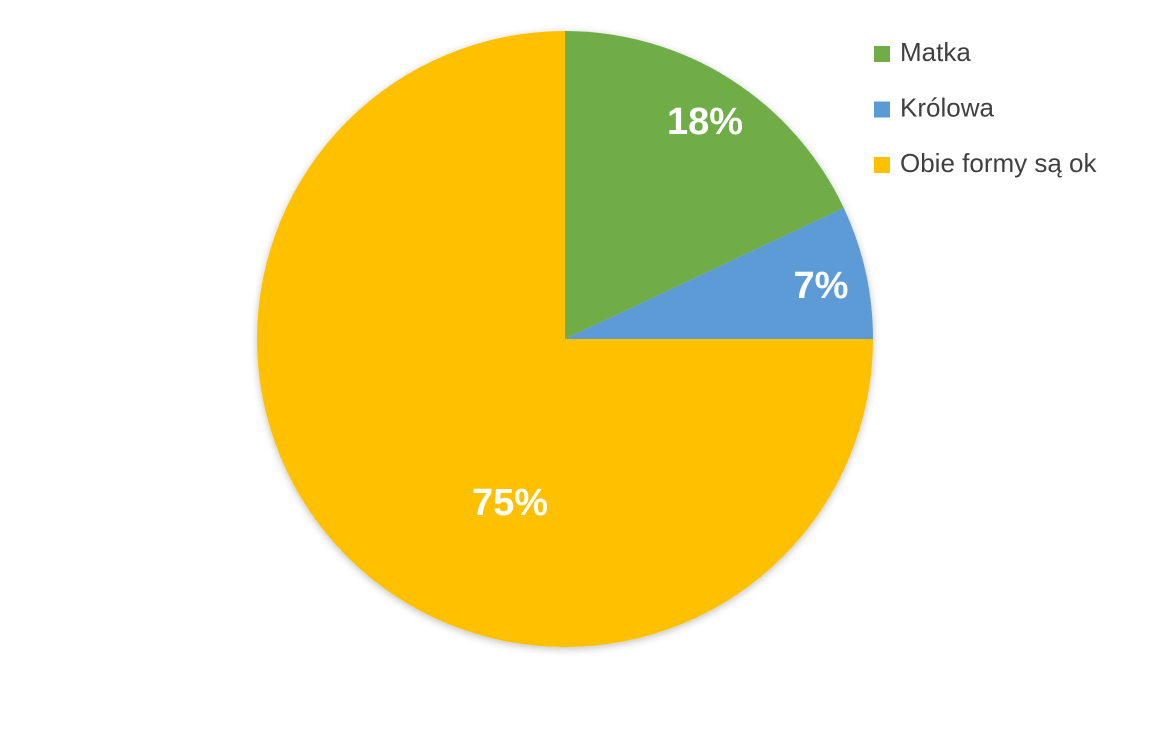  I want to click on legend: Matka Królowa Obie formy są ok, so click(986, 107).